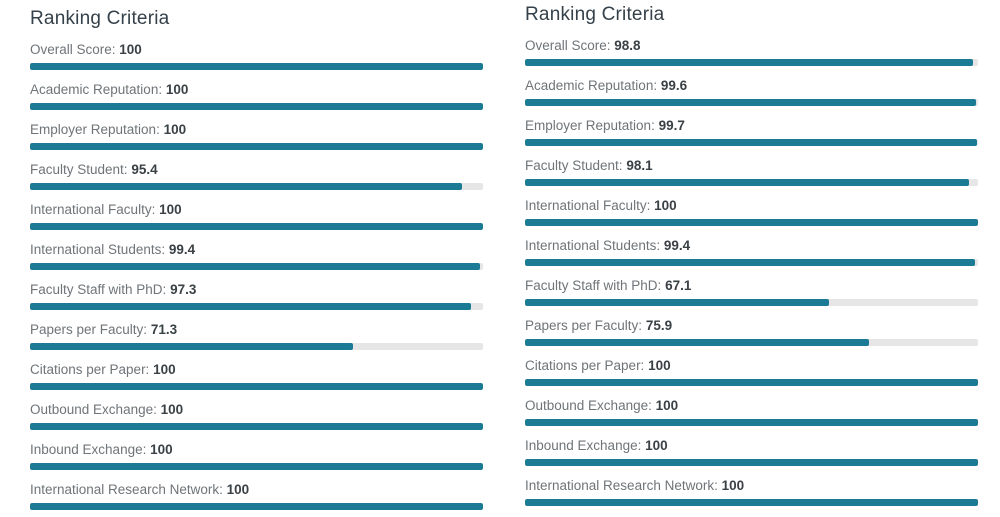 This screenshot has height=517, width=1000. What do you see at coordinates (256, 50) in the screenshot?
I see `criteria-label-line: Overall Score: 100` at bounding box center [256, 50].